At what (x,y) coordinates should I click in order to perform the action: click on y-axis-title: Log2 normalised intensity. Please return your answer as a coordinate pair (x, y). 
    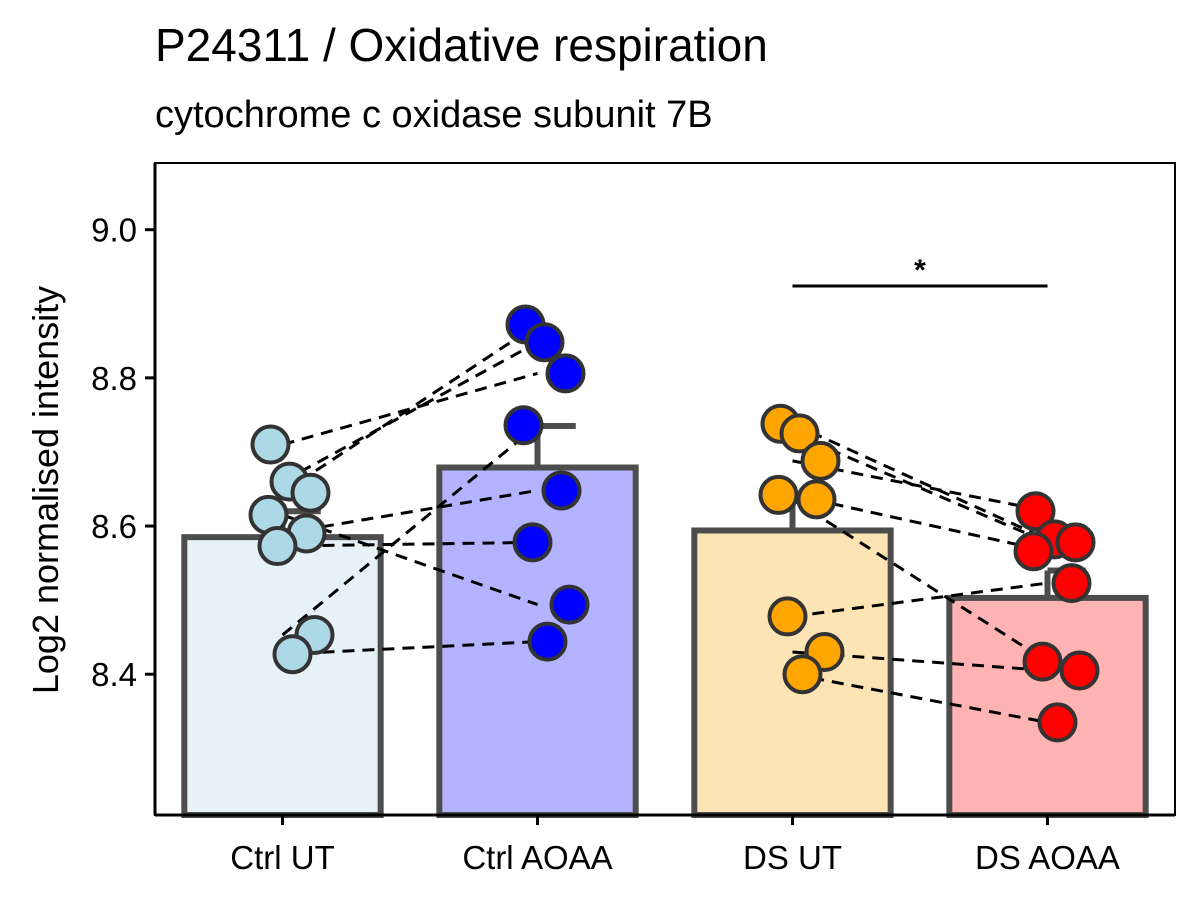
    Looking at the image, I should click on (45, 490).